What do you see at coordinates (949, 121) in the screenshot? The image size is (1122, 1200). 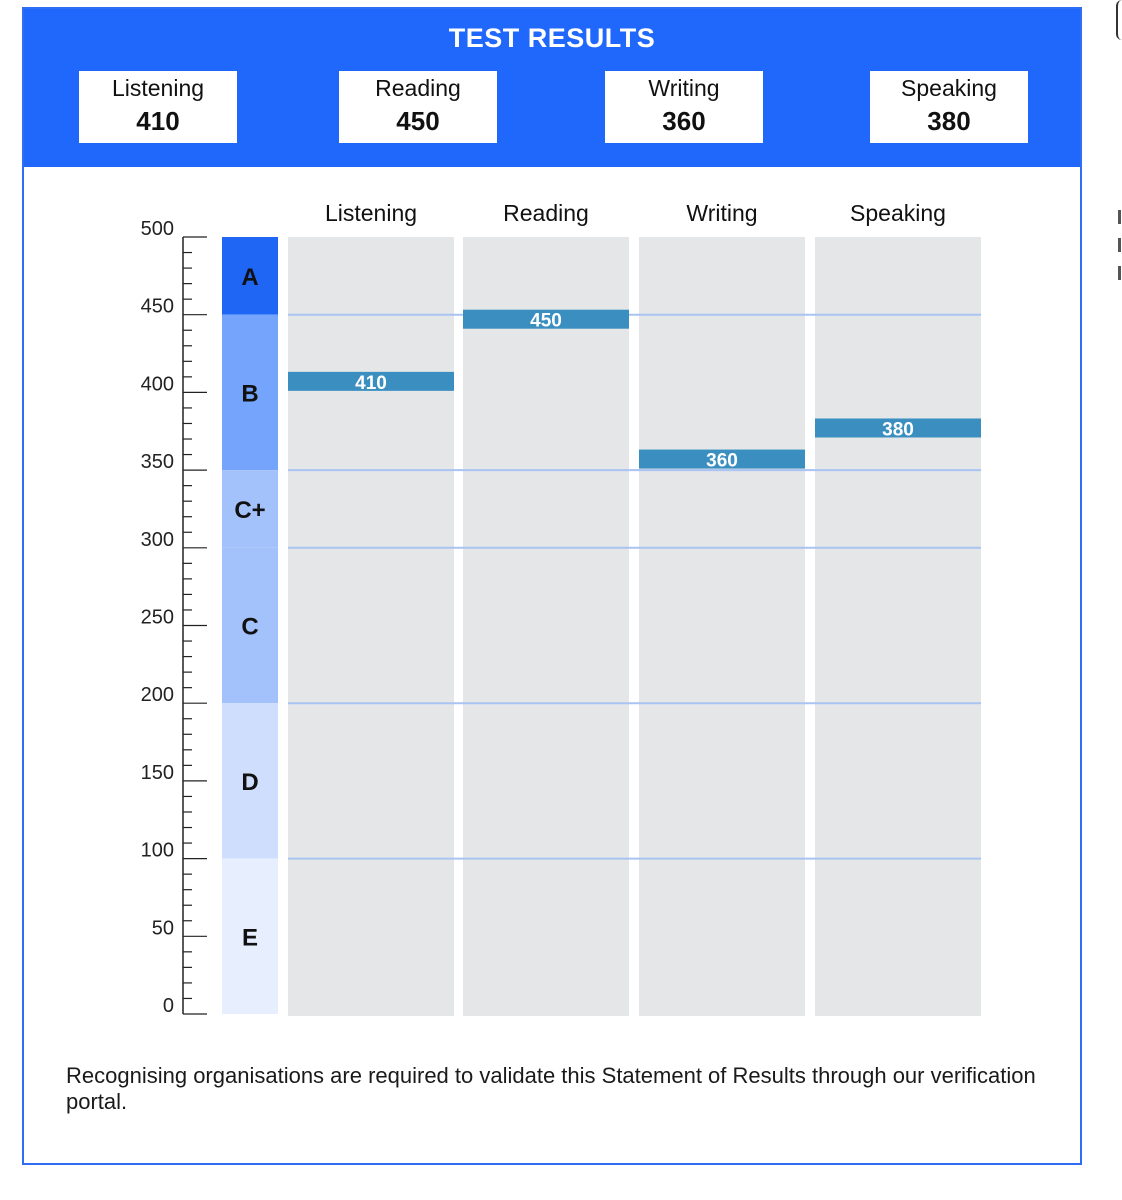 I see `score-value: 380` at bounding box center [949, 121].